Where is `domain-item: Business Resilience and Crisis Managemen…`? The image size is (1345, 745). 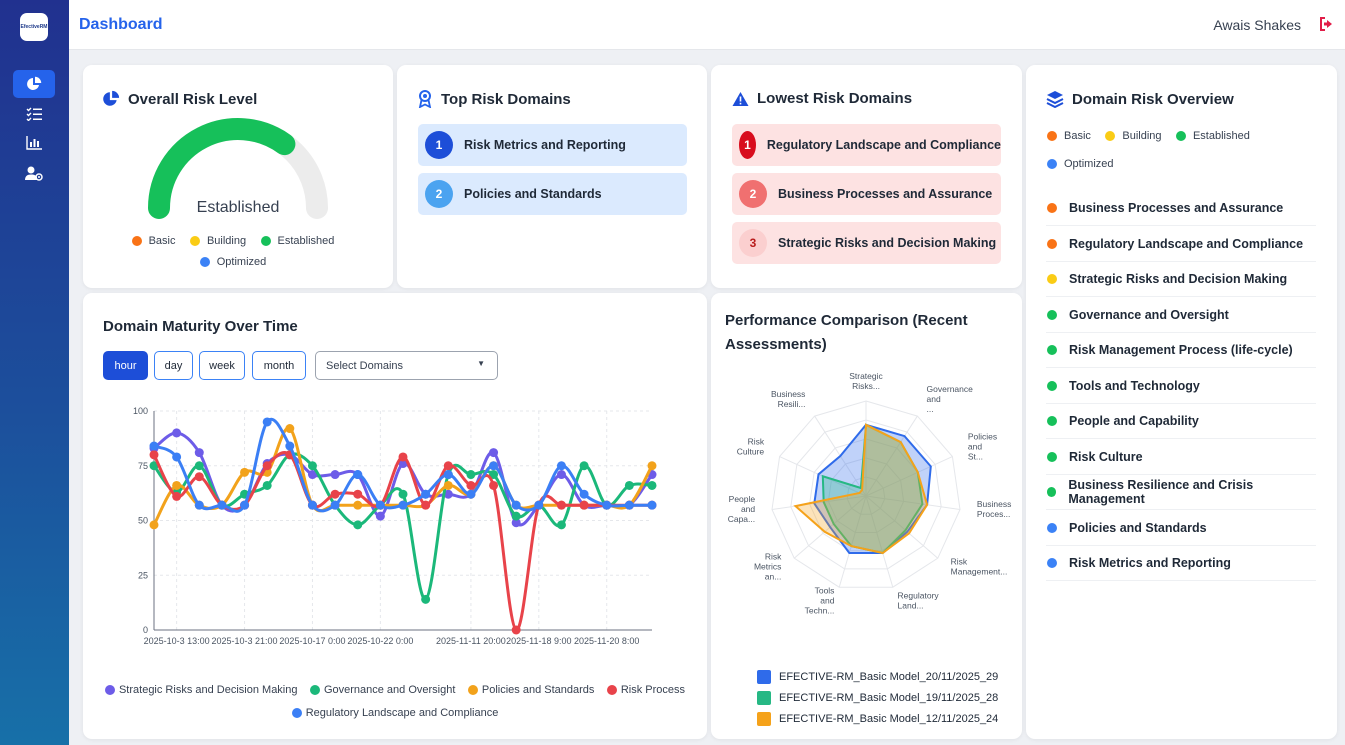
domain-item: Business Resilience and Crisis Managemen… is located at coordinates (1181, 492).